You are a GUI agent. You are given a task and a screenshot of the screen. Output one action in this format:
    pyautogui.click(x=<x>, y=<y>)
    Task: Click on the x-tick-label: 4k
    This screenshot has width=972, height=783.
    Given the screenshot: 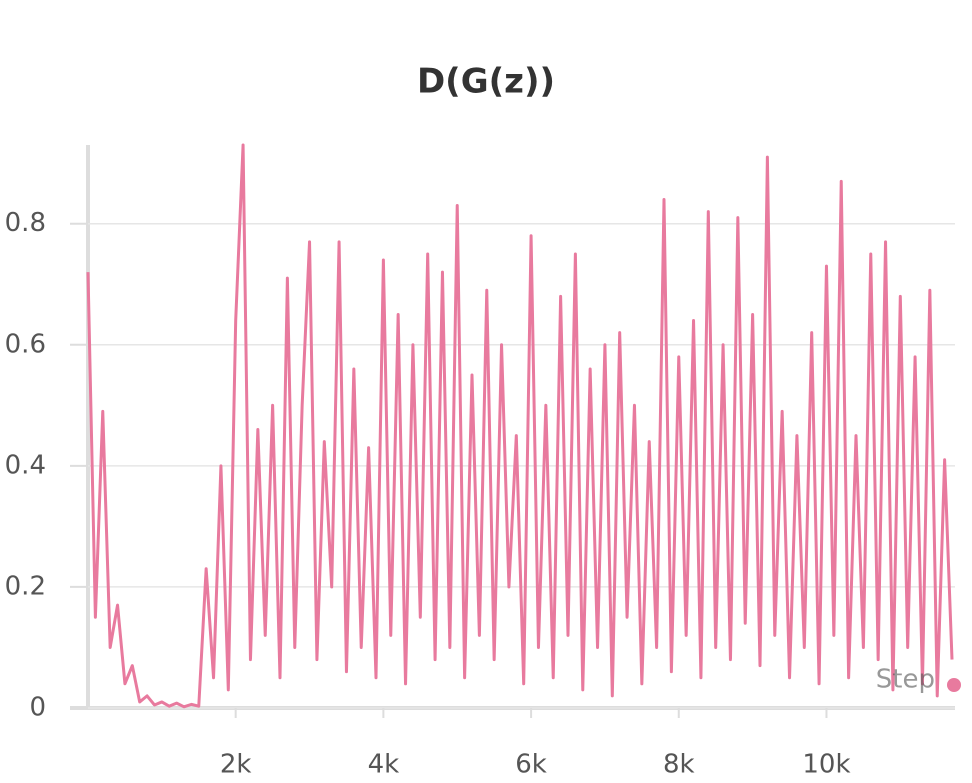 What is the action you would take?
    pyautogui.click(x=384, y=765)
    